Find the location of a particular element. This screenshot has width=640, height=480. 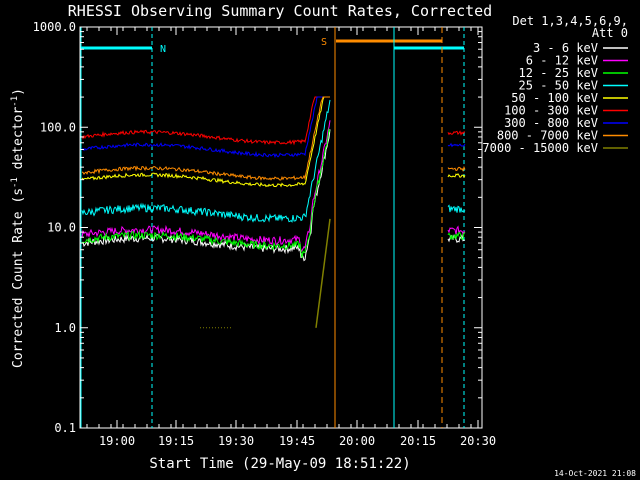

timestamp: 14-Oct-2021 21:08 is located at coordinates (595, 473).